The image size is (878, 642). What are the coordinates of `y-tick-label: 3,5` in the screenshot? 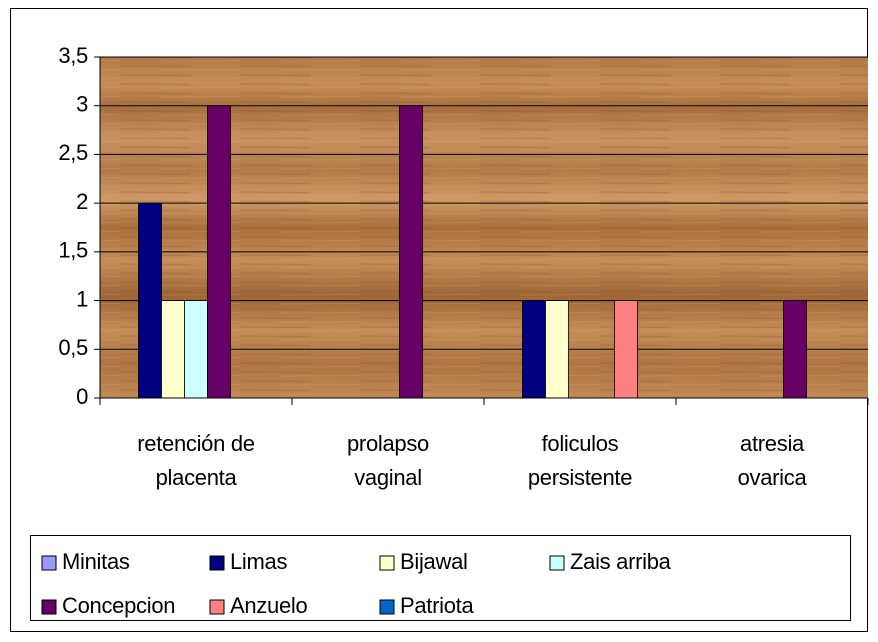 It's located at (73, 55).